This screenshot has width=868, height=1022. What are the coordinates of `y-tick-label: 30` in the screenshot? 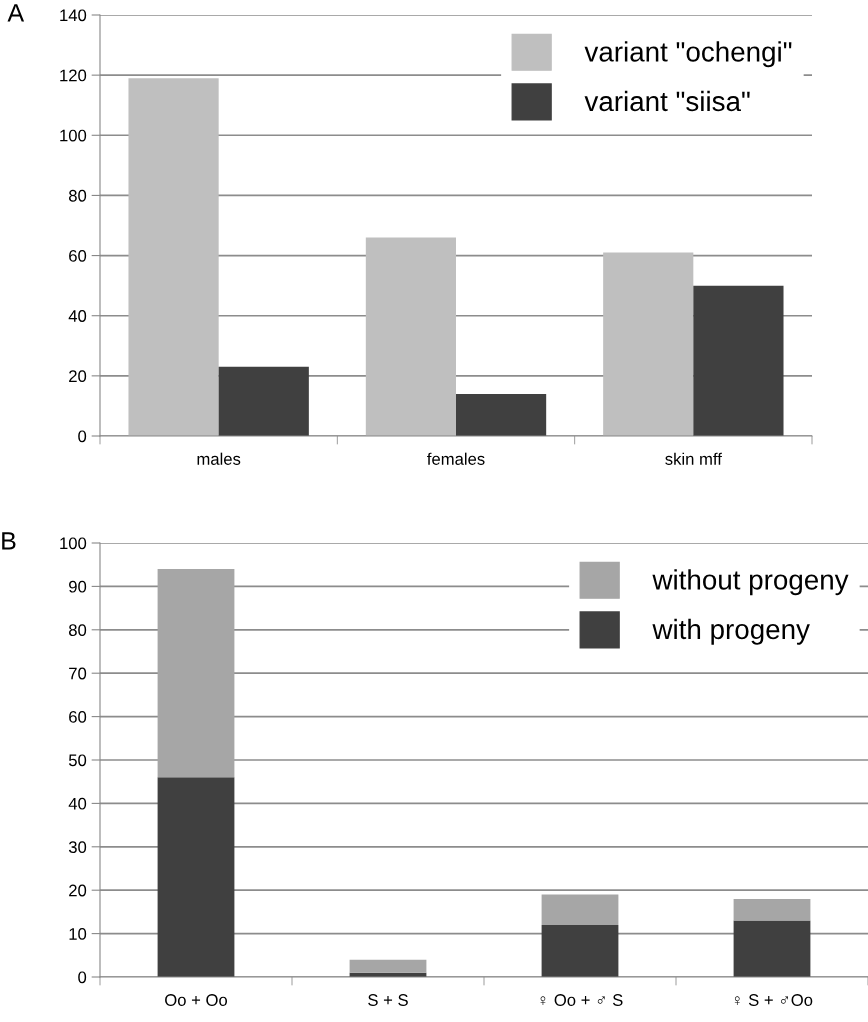 It's located at (77, 847).